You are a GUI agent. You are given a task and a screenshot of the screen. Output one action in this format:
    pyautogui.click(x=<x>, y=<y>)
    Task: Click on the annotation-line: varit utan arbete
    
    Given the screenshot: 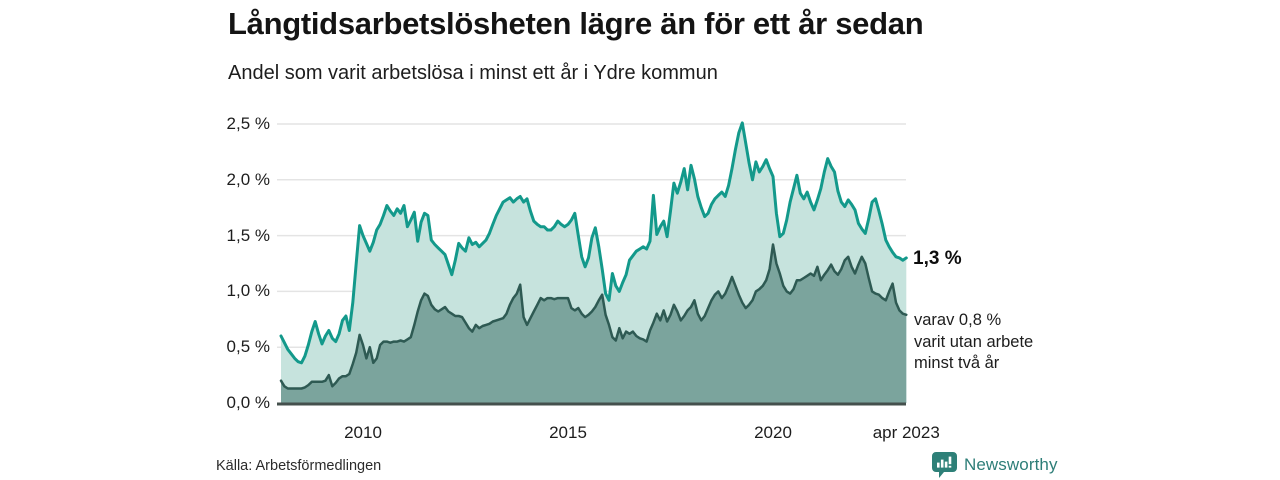 What is the action you would take?
    pyautogui.click(x=974, y=341)
    